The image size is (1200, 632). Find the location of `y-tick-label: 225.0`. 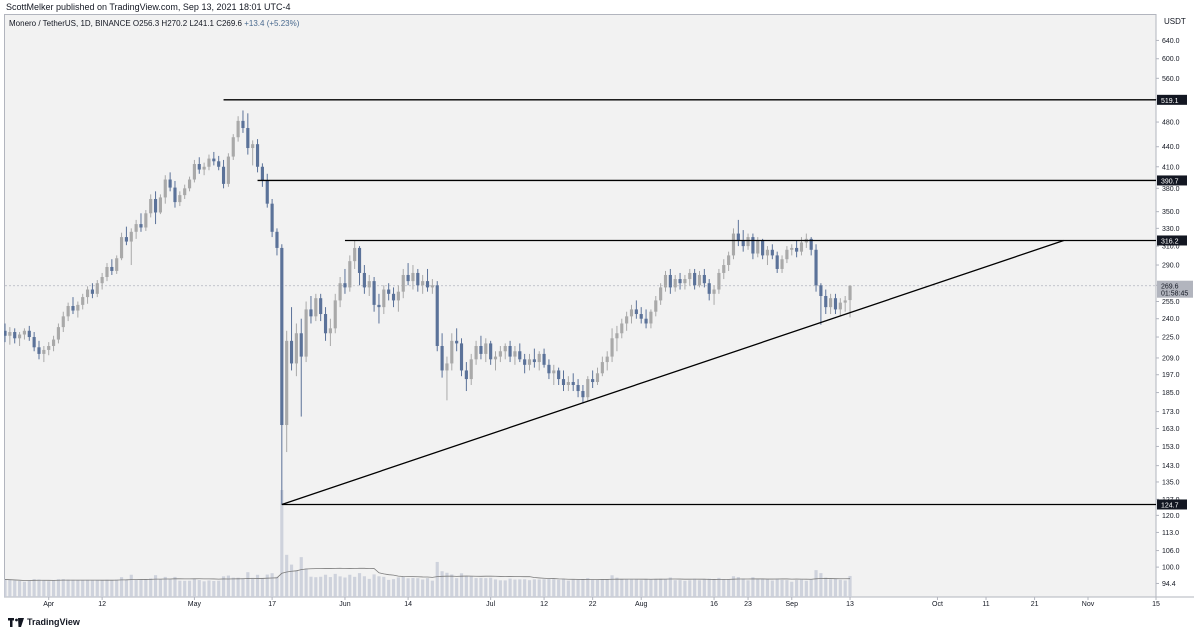

y-tick-label: 225.0 is located at coordinates (1171, 338).